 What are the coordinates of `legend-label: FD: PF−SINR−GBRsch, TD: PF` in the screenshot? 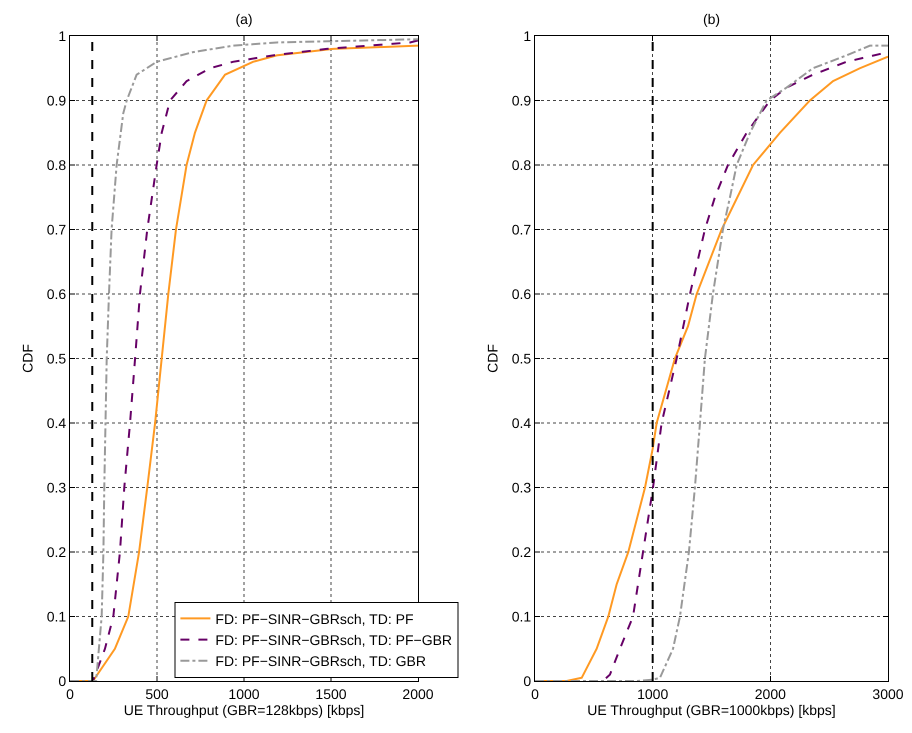 It's located at (314, 618).